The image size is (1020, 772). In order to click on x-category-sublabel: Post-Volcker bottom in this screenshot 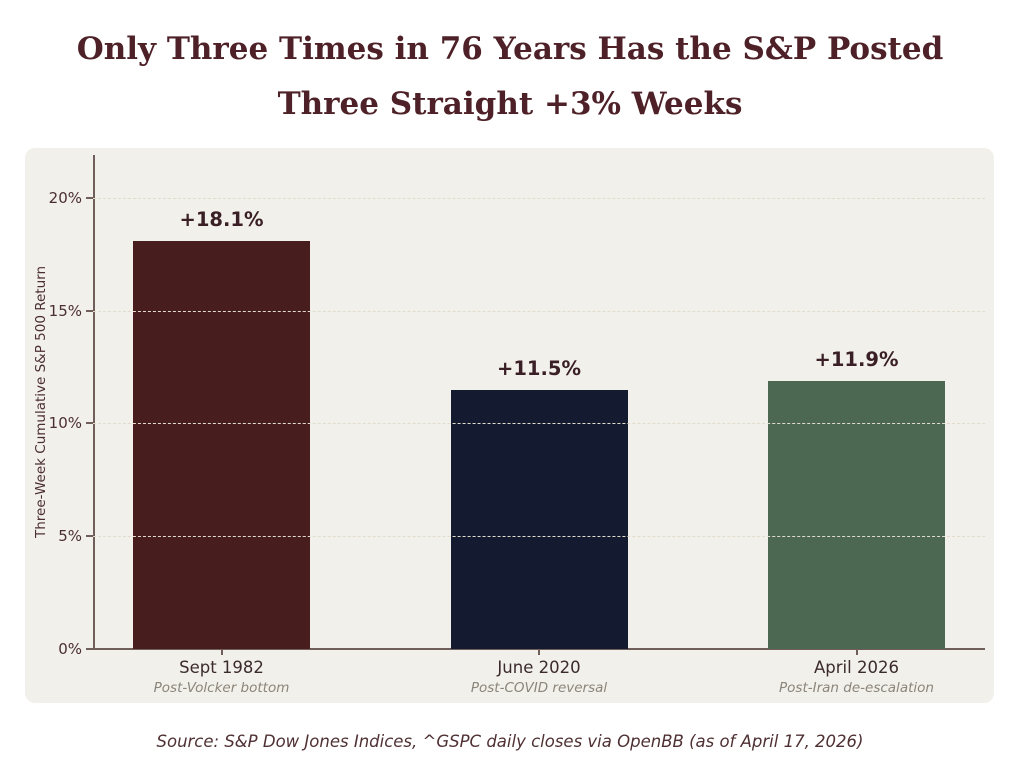, I will do `click(221, 688)`.